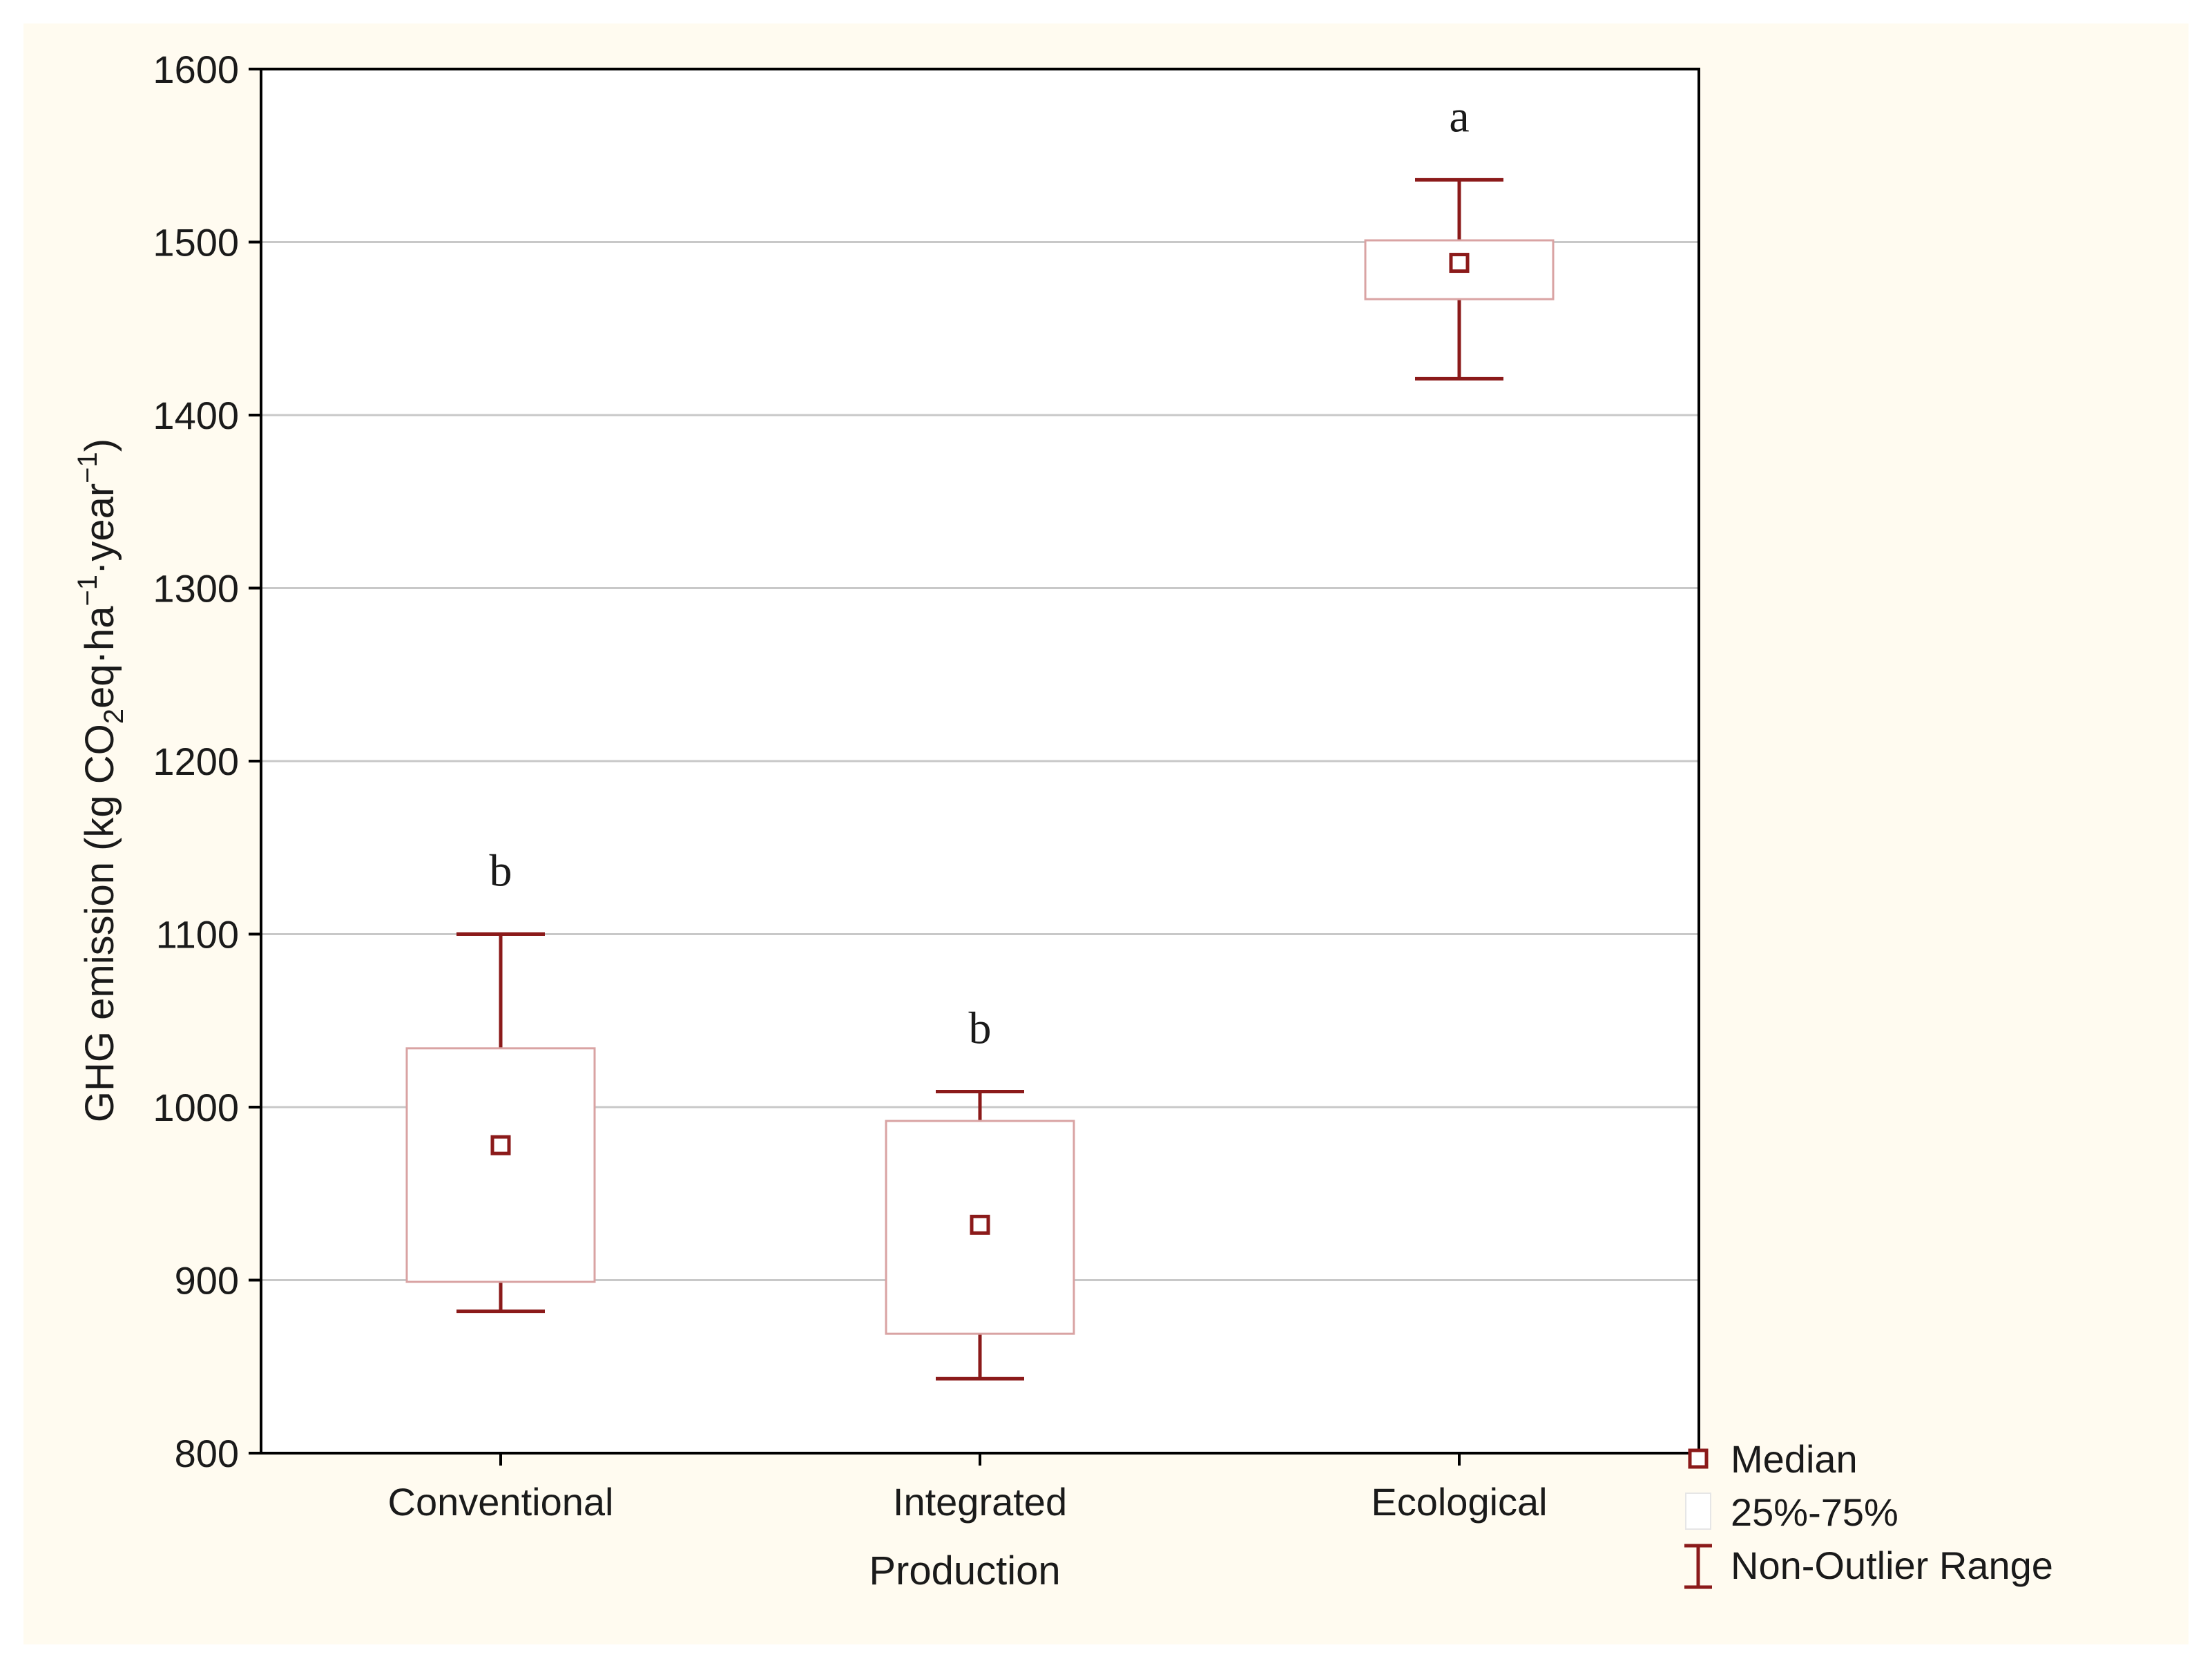  I want to click on y-axis-title: GHG emission (kg CO2eq·ha−1·year−1), so click(101, 780).